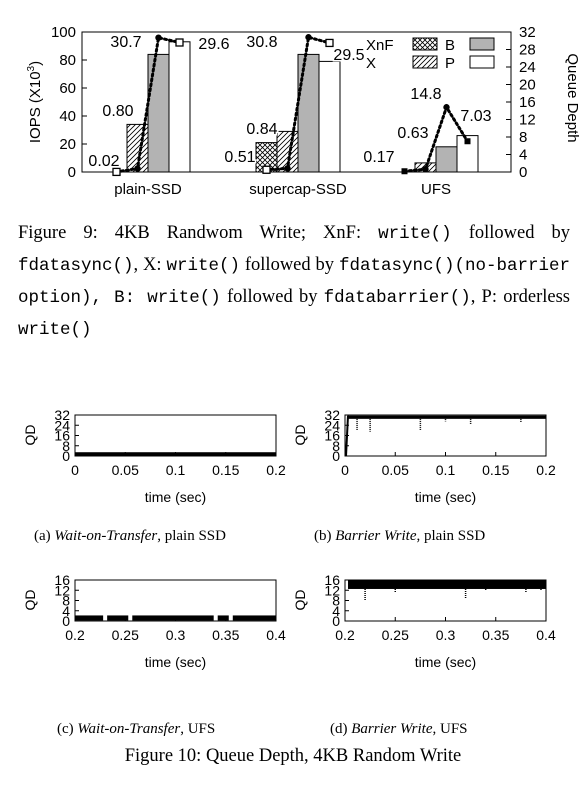  Describe the element at coordinates (527, 67) in the screenshot. I see `y2-tick-label: 24` at that location.